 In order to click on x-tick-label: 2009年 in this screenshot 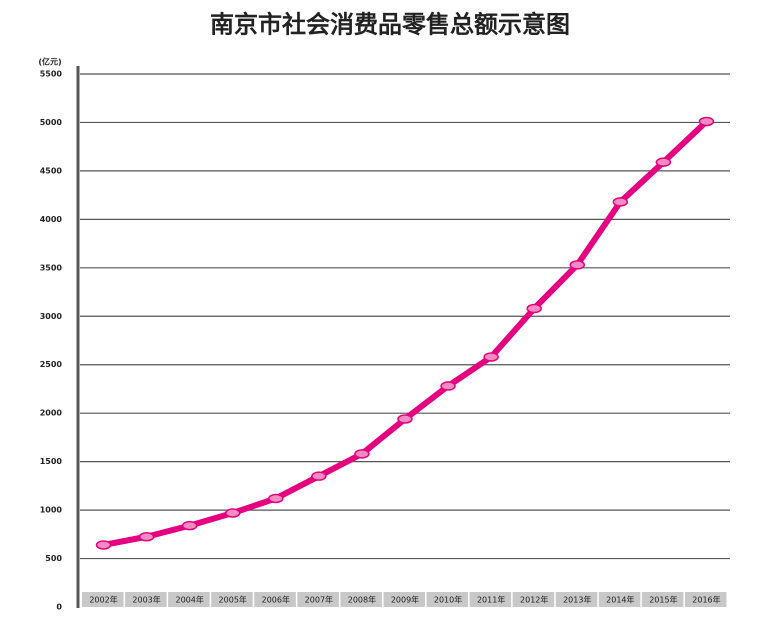, I will do `click(405, 600)`.